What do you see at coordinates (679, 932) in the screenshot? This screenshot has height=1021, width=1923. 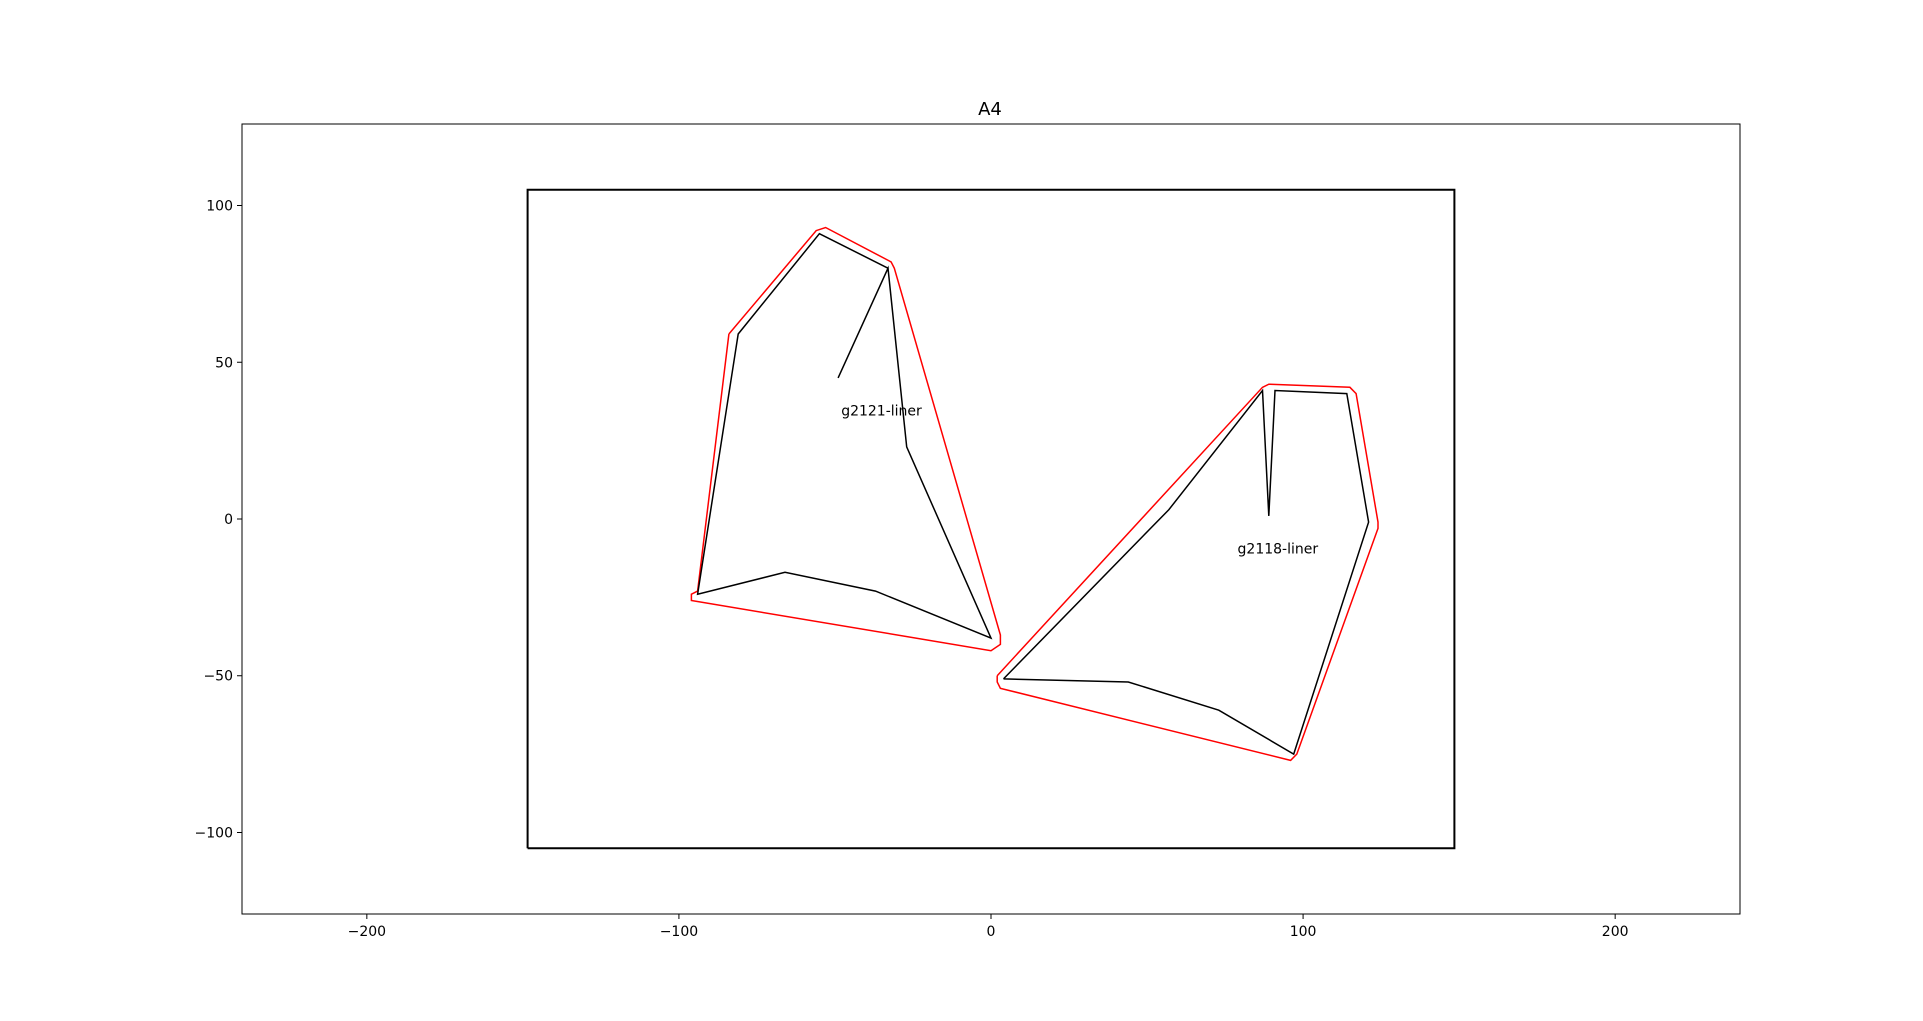 I see `x-tick-label: −100` at bounding box center [679, 932].